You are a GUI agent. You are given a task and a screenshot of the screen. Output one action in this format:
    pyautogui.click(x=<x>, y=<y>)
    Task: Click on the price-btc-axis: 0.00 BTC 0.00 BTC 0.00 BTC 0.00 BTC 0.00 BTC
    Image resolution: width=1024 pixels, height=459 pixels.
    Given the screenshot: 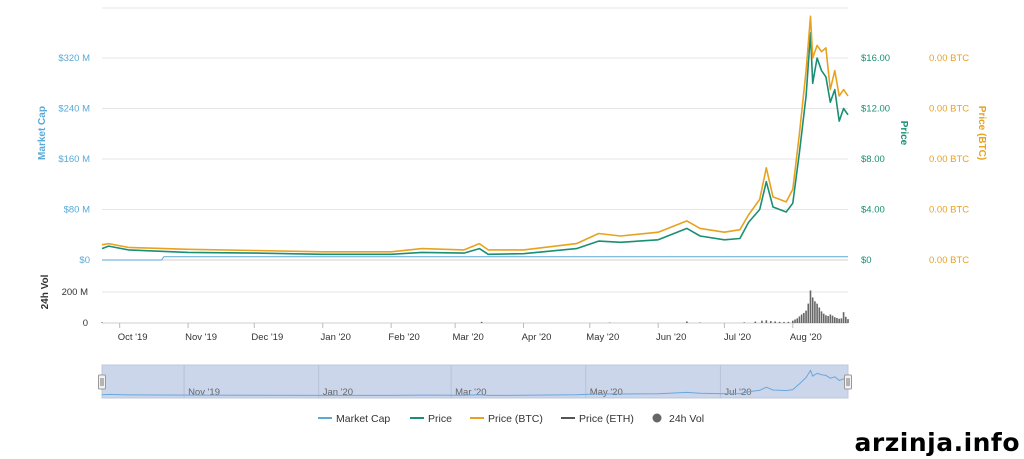 What is the action you would take?
    pyautogui.click(x=949, y=159)
    